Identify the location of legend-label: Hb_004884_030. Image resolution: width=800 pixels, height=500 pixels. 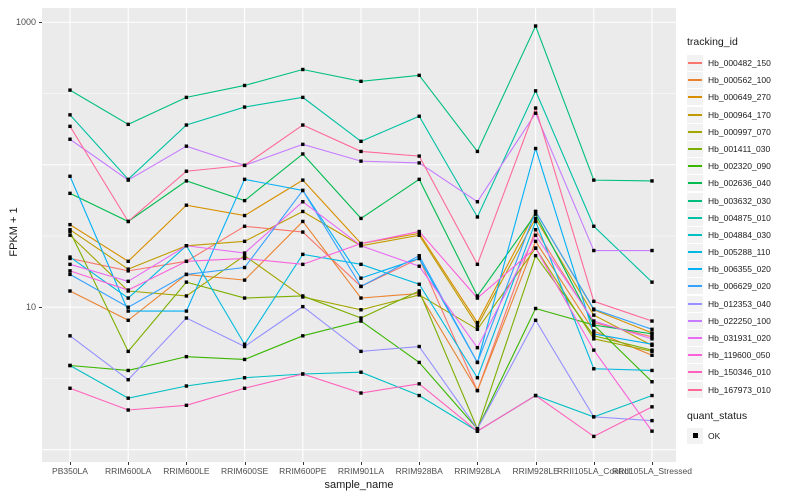
(739, 234).